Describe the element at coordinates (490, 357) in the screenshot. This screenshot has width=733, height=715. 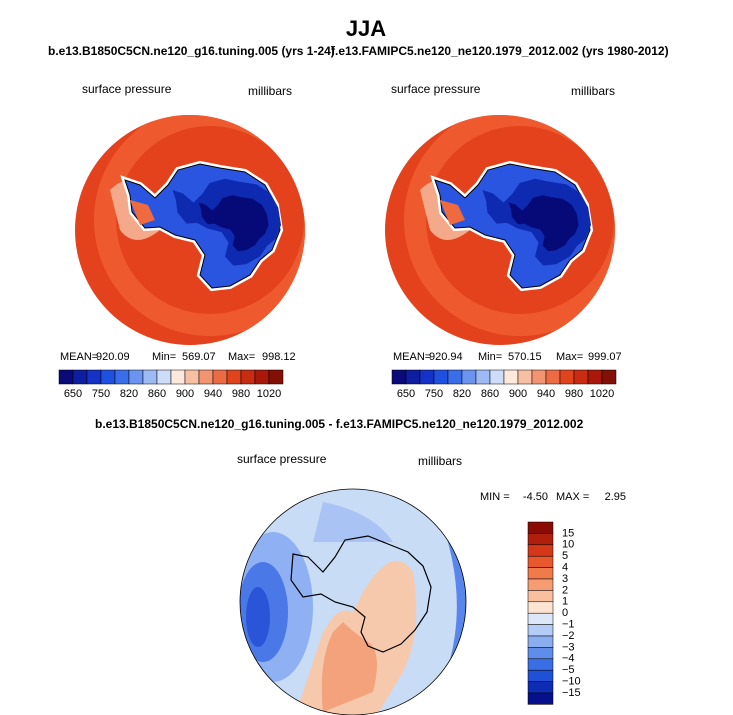
I see `stat-label: Min=` at that location.